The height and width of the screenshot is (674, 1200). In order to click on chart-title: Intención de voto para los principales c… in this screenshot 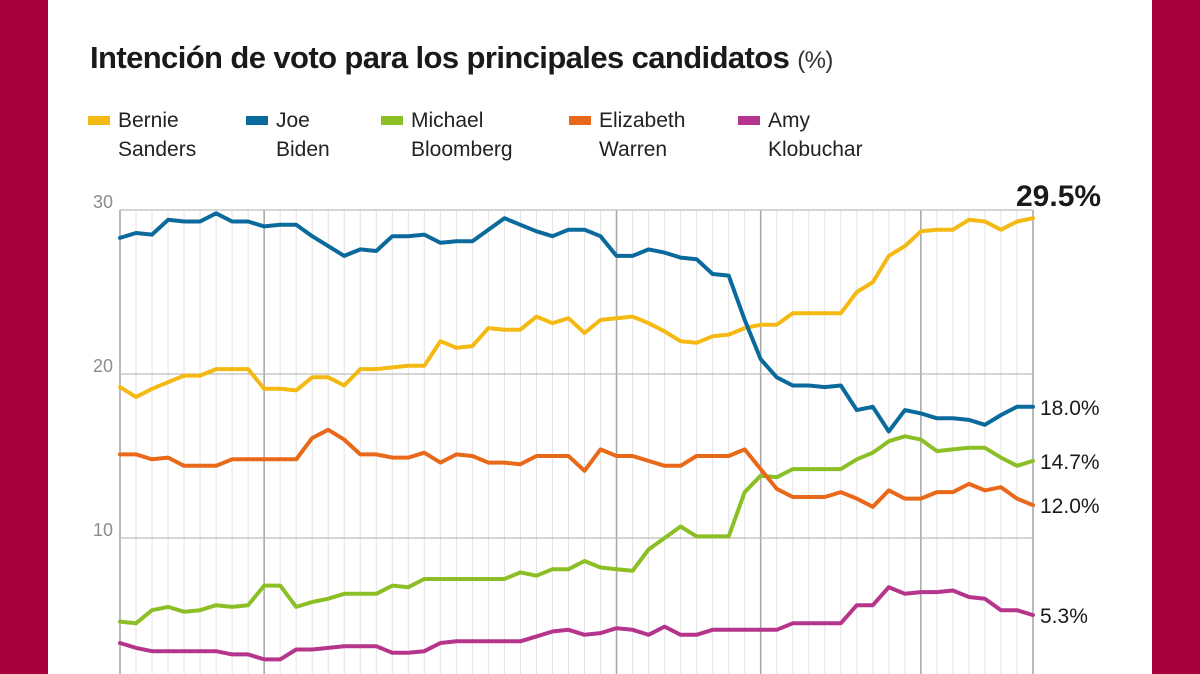, I will do `click(461, 58)`.